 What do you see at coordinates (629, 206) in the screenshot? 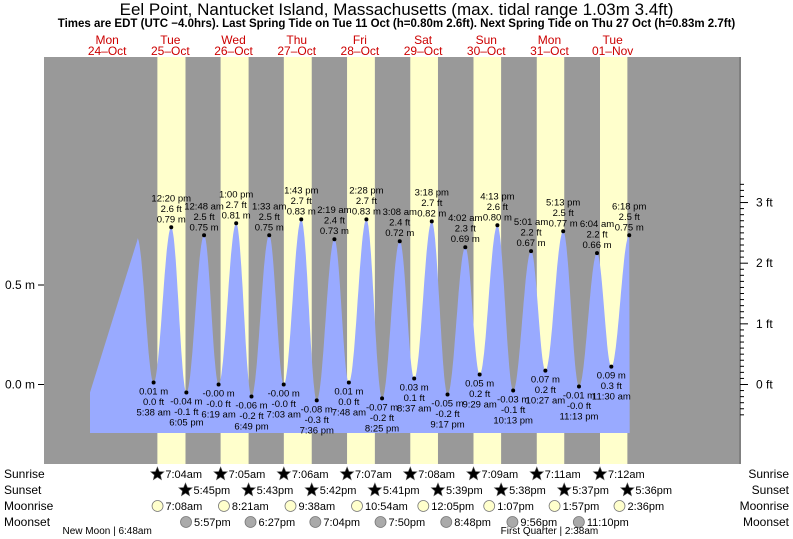
I see `tide-label: 6:18 pm` at bounding box center [629, 206].